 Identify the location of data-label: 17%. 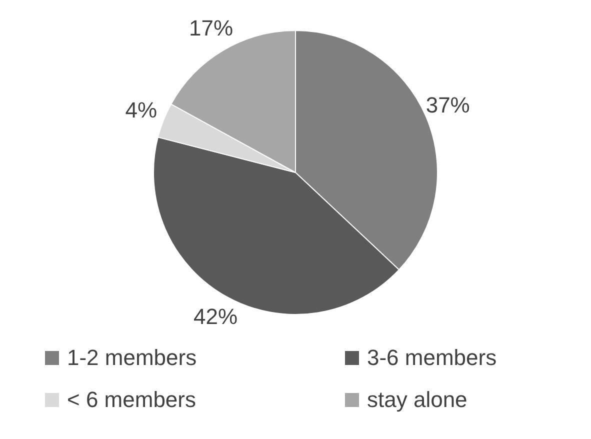
(211, 28).